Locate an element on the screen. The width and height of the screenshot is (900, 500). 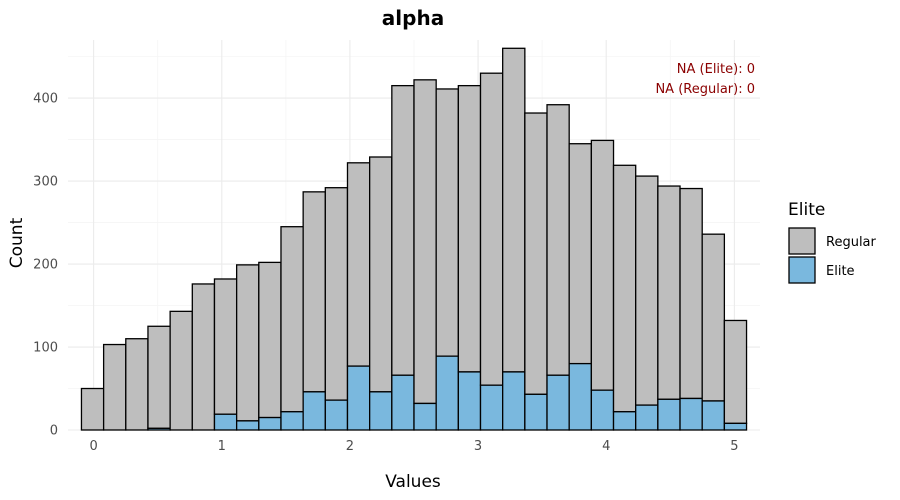
x-tick-label: 0 is located at coordinates (93, 446).